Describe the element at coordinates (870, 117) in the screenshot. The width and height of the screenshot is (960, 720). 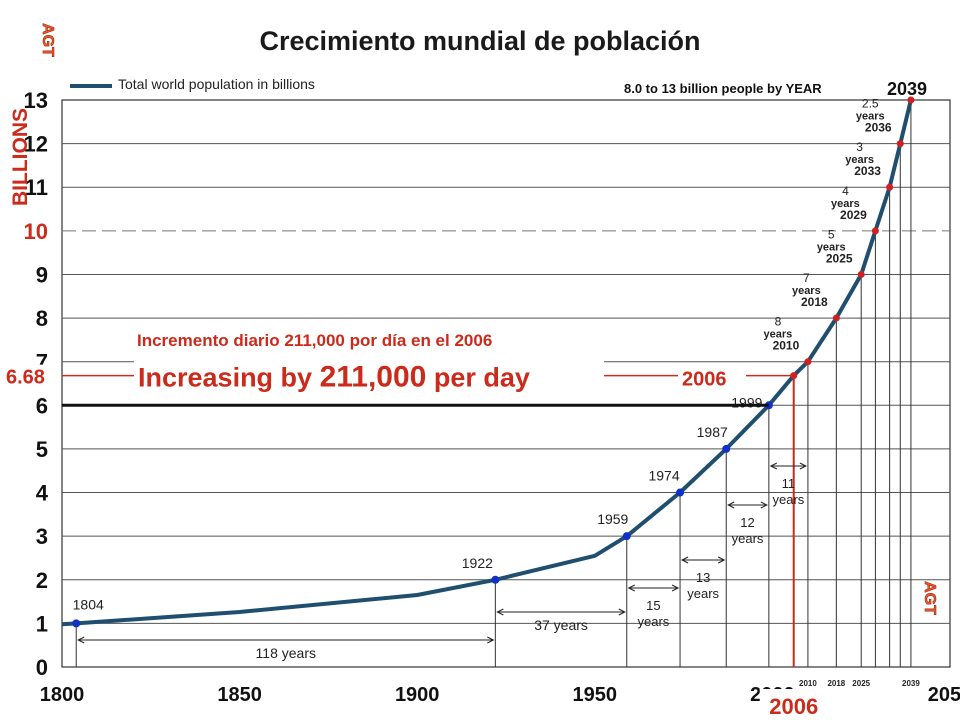
I see `proj-unit-2036: years` at that location.